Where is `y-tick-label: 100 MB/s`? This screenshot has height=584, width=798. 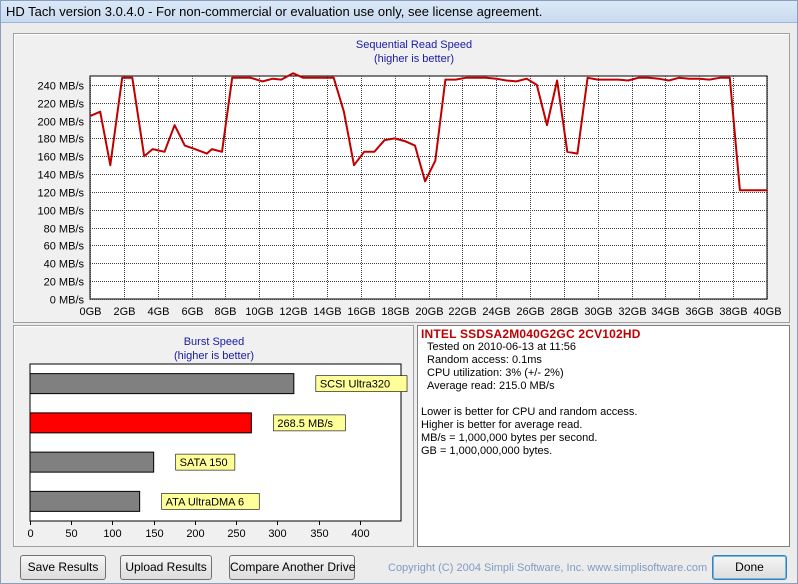 y-tick-label: 100 MB/s is located at coordinates (61, 212).